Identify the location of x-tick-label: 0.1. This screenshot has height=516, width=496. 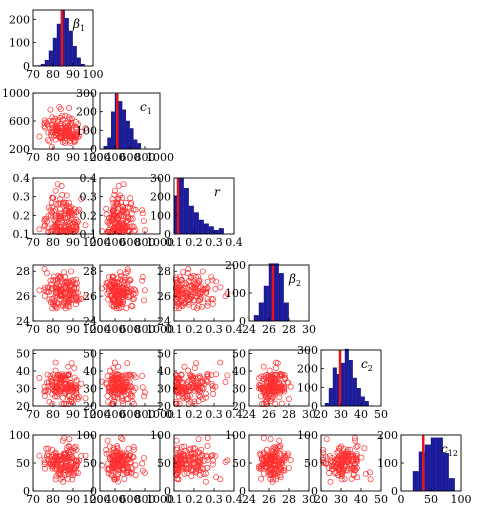
(174, 329).